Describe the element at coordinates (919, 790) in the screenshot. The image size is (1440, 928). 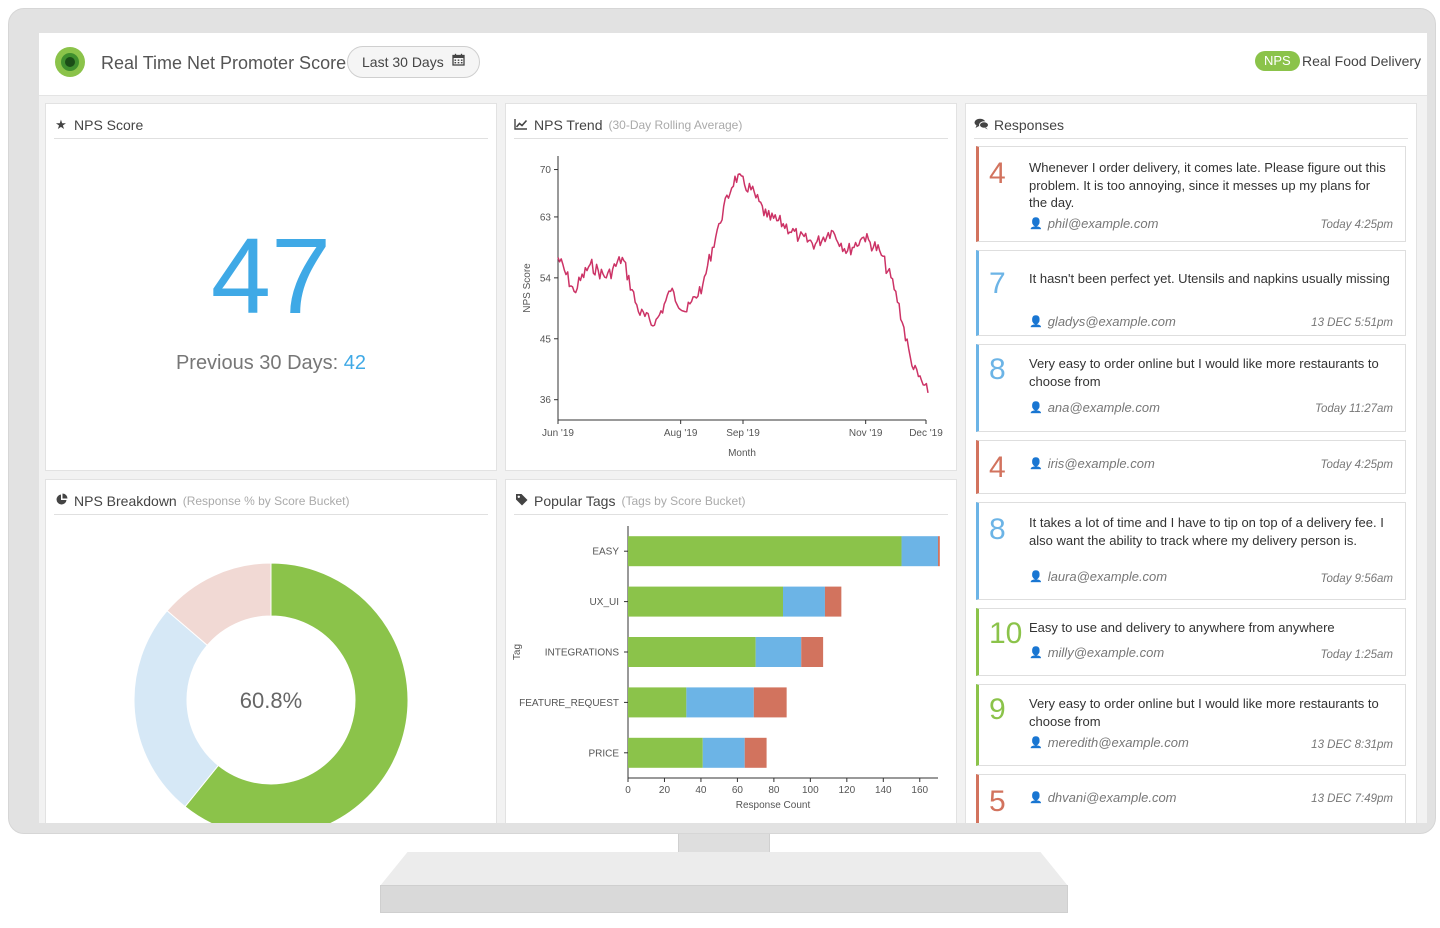
I see `x-tick-label: 160` at that location.